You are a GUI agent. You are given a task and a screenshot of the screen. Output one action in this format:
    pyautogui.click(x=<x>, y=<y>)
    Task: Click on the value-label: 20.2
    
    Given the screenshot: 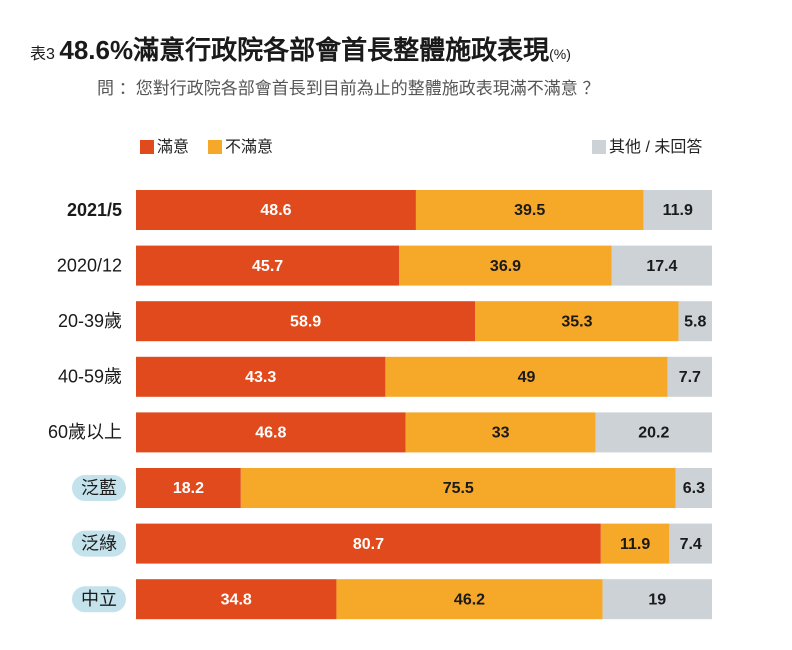 What is the action you would take?
    pyautogui.click(x=653, y=433)
    